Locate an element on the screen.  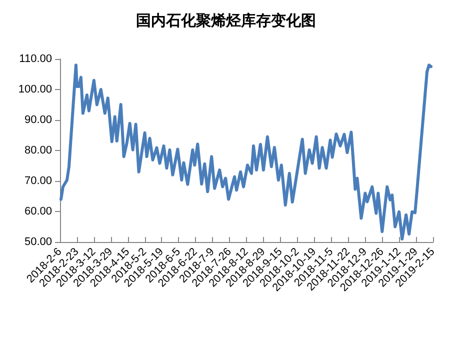
chart-title: 国内石化聚烯烃库存变化图 is located at coordinates (226, 21).